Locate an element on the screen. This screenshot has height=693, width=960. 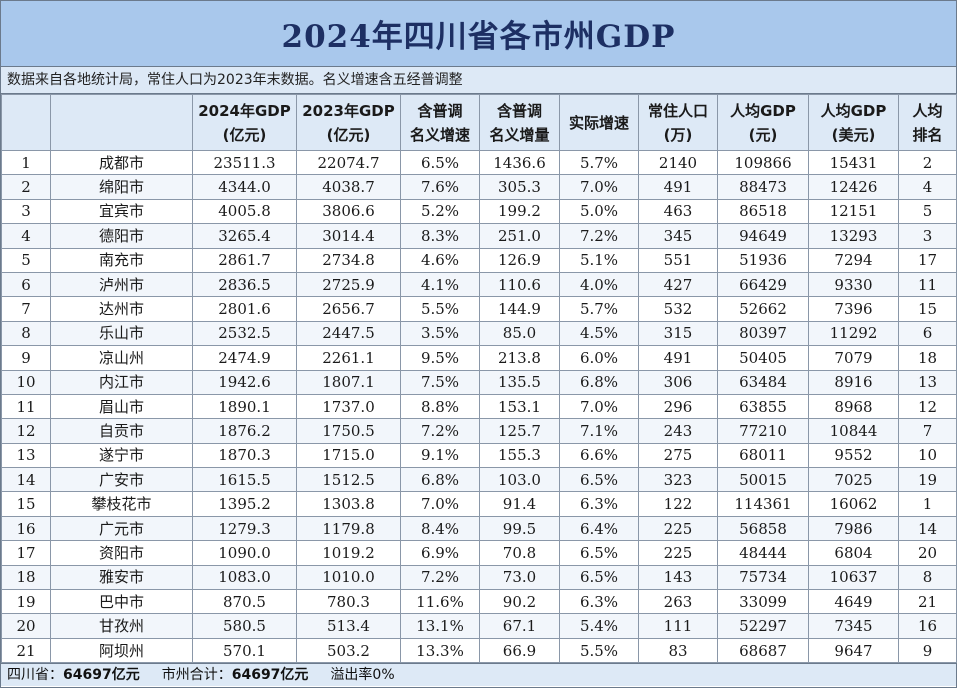
table-cell: 6 is located at coordinates (927, 333).